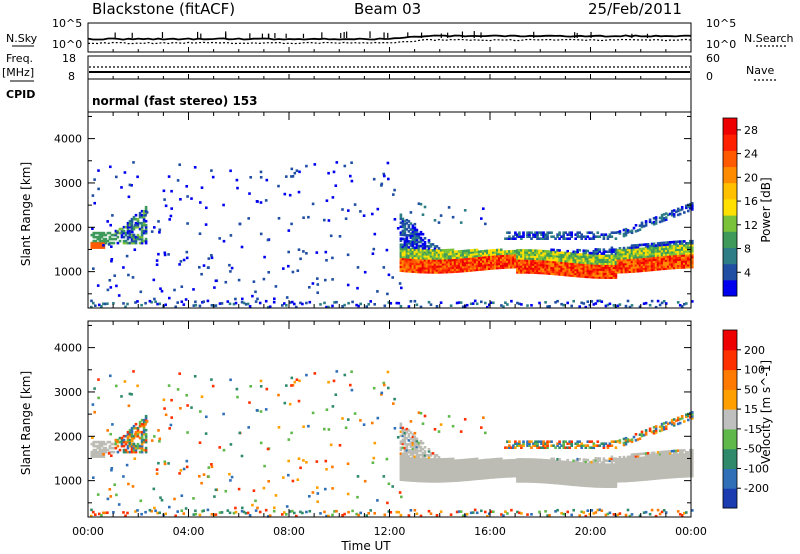 The width and height of the screenshot is (800, 554). I want to click on nave-label: Nave, so click(760, 70).